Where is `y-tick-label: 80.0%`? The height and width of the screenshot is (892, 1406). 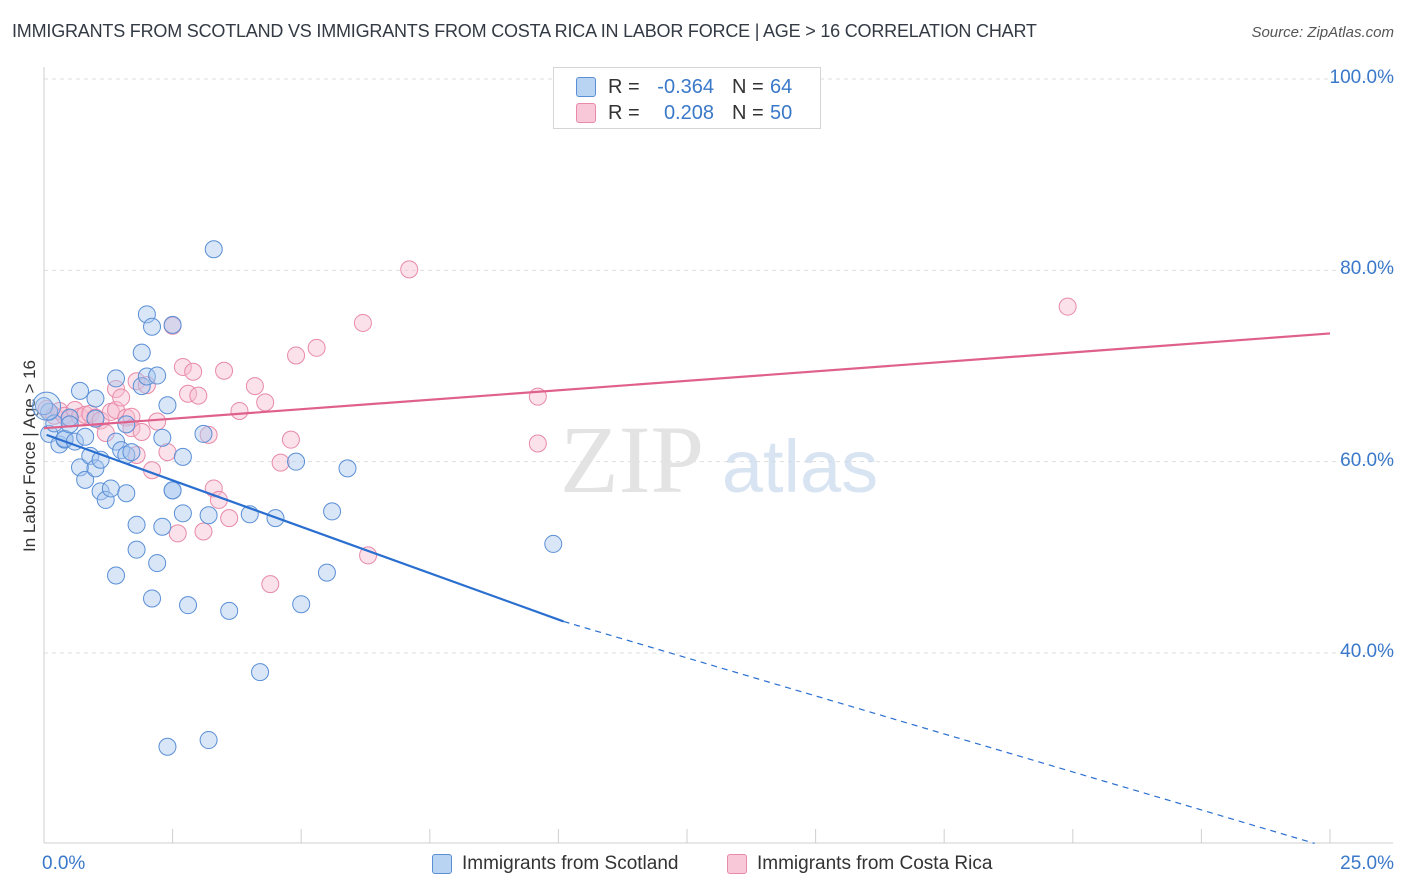 y-tick-label: 80.0% is located at coordinates (1367, 269).